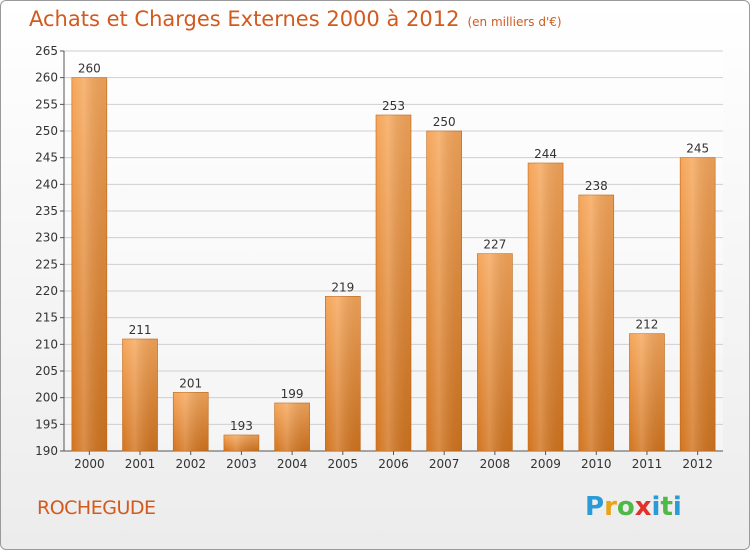 This screenshot has width=750, height=550. What do you see at coordinates (46, 291) in the screenshot?
I see `y-tick-label: 220` at bounding box center [46, 291].